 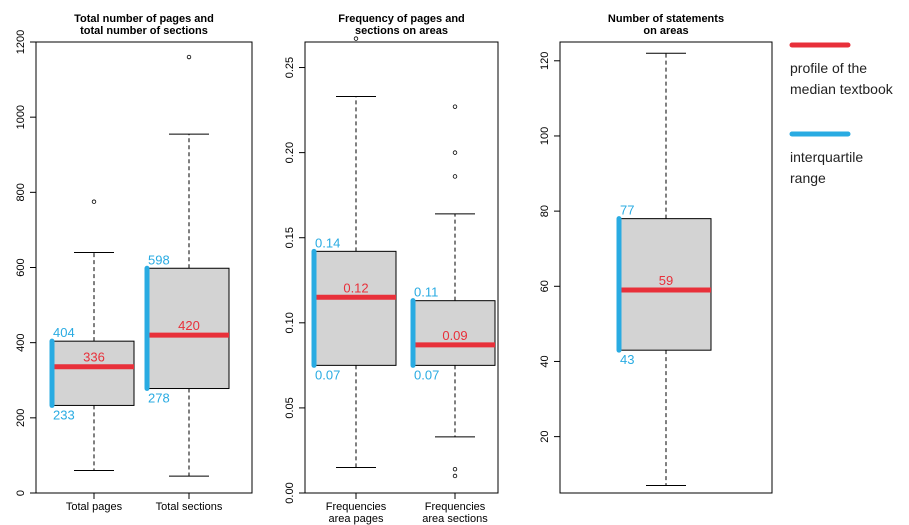 What do you see at coordinates (21, 267) in the screenshot?
I see `y-tick-label: 600` at bounding box center [21, 267].